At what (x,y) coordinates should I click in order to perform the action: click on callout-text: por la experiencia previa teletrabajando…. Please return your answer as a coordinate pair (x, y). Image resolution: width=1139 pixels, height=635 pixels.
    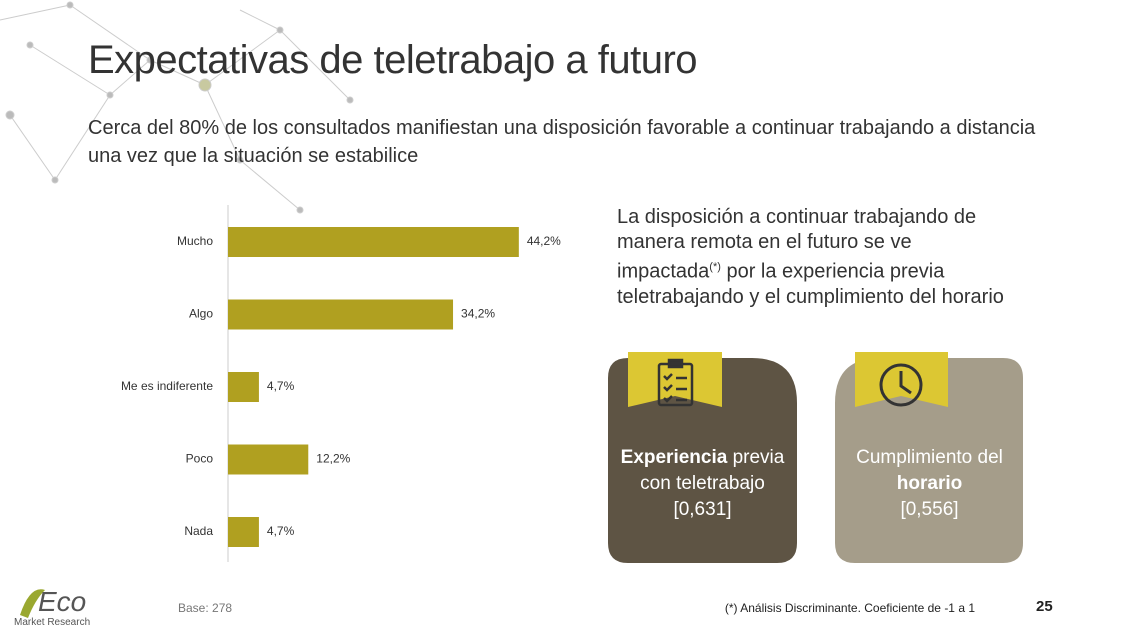
    Looking at the image, I should click on (810, 284).